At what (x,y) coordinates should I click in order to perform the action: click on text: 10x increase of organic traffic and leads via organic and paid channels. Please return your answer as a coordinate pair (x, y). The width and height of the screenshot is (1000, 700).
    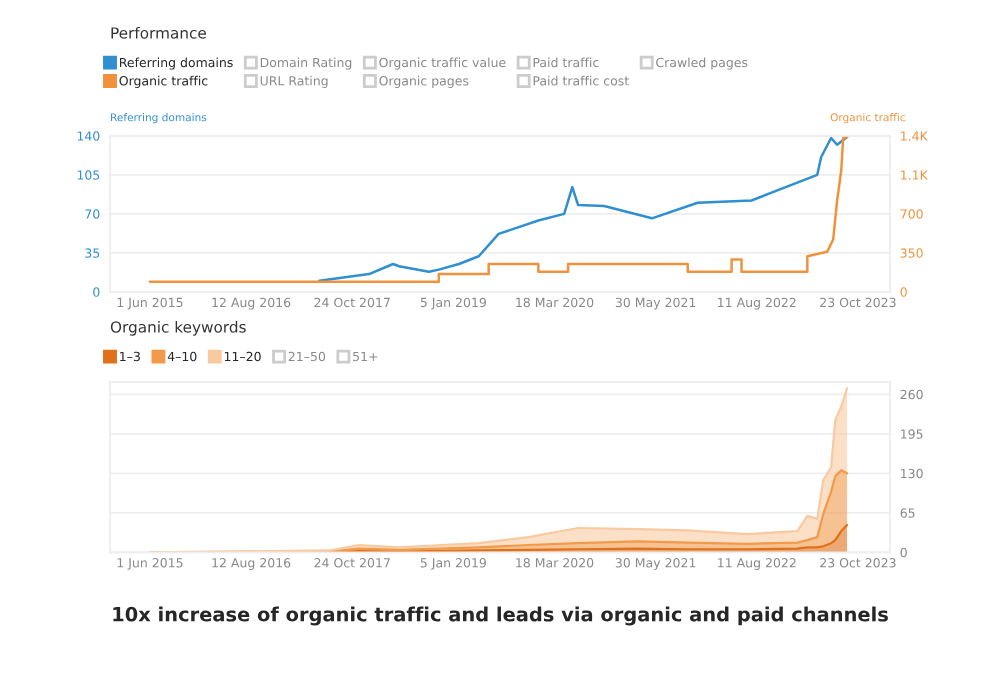
    Looking at the image, I should click on (500, 616).